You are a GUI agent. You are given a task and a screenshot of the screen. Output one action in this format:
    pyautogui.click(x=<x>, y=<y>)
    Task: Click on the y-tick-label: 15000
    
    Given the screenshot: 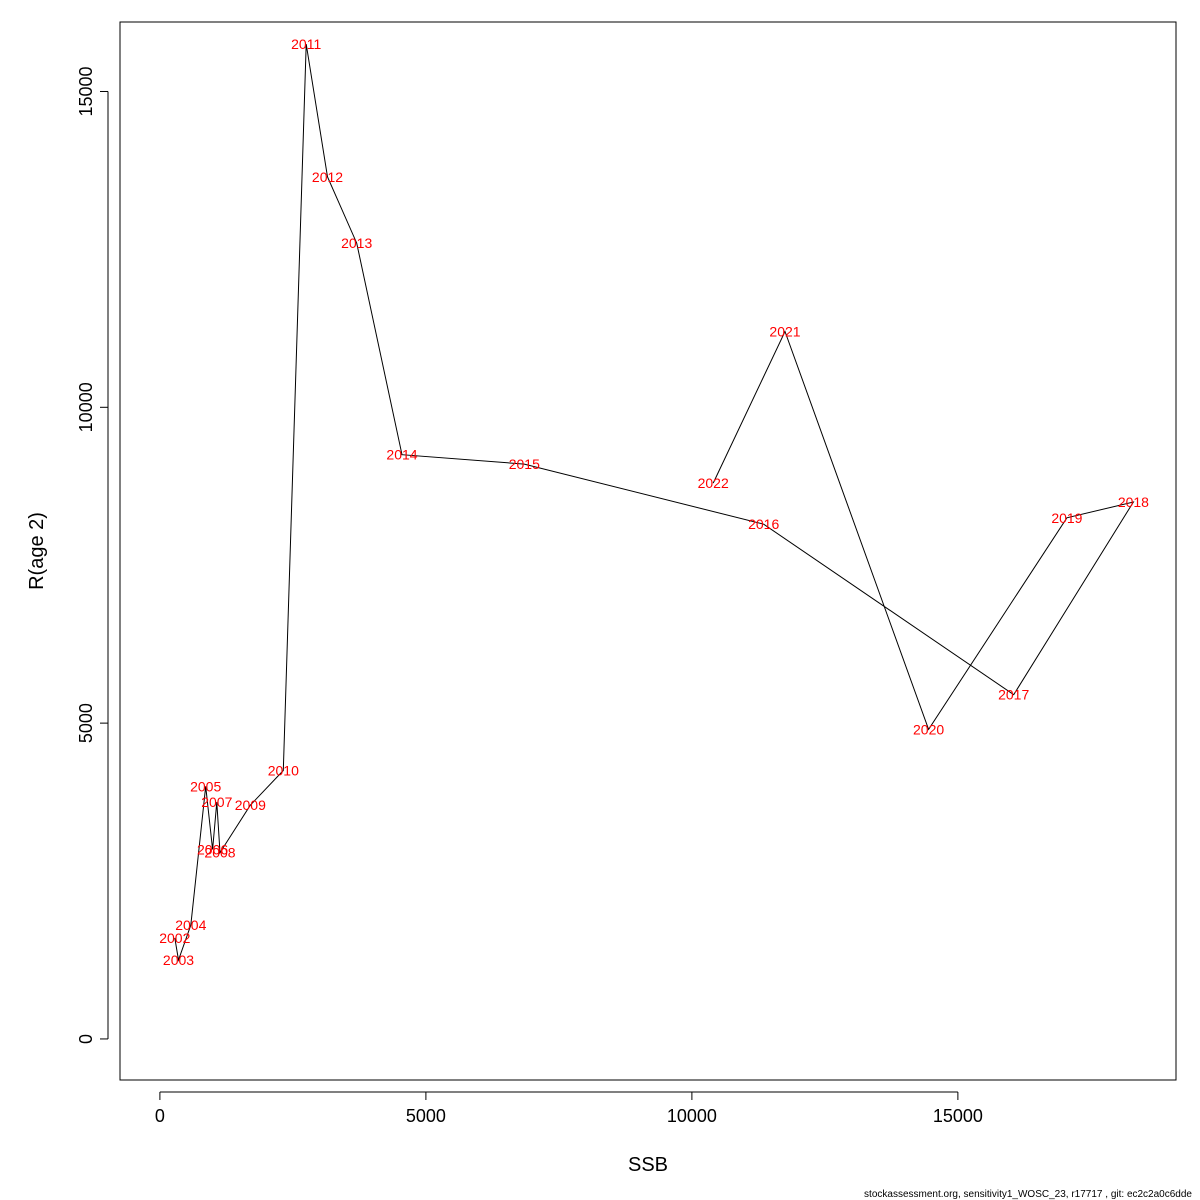 What is the action you would take?
    pyautogui.click(x=86, y=91)
    